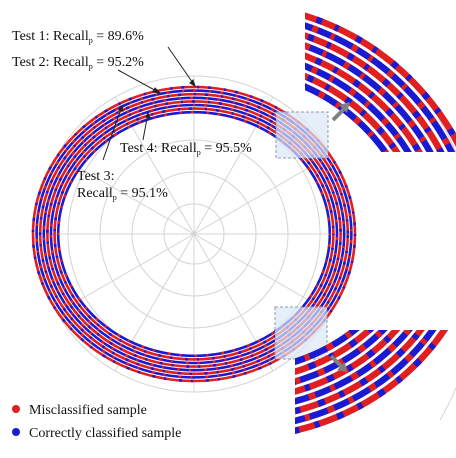 The height and width of the screenshot is (458, 456). What do you see at coordinates (336, 361) in the screenshot?
I see `zoom-arrow-bottom` at bounding box center [336, 361].